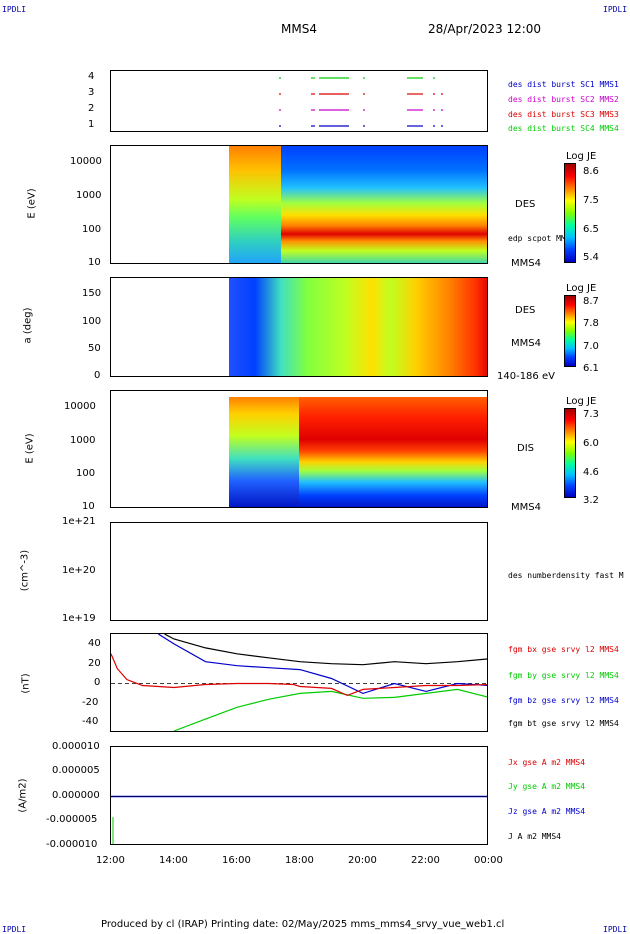  What do you see at coordinates (236, 860) in the screenshot?
I see `x-tick-label: 16:00` at bounding box center [236, 860].